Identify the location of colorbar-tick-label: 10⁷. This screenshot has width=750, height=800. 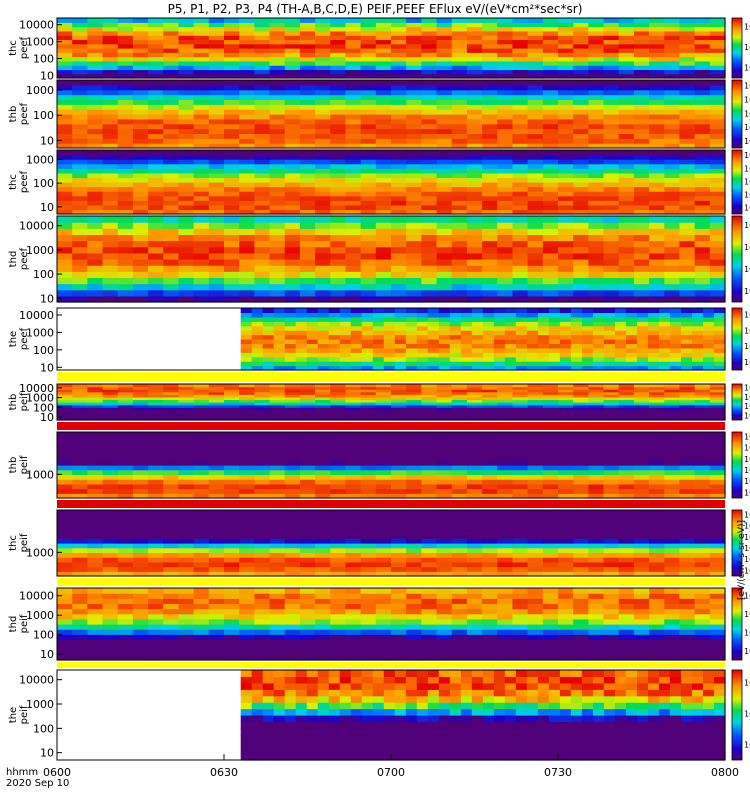
(747, 168).